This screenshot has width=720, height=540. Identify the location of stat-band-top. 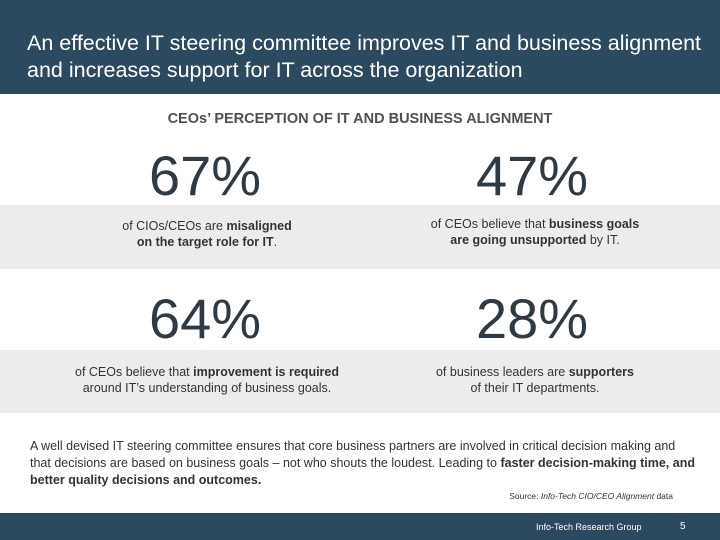
(360, 237).